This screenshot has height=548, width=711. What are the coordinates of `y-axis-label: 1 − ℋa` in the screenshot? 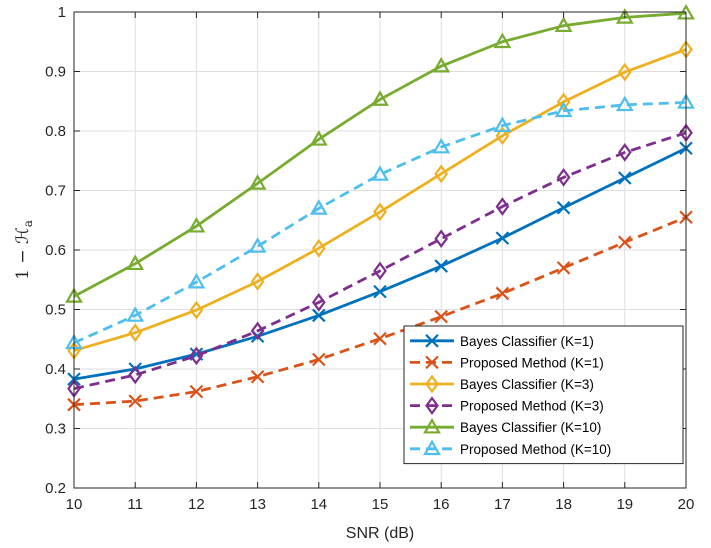 It's located at (24, 250).